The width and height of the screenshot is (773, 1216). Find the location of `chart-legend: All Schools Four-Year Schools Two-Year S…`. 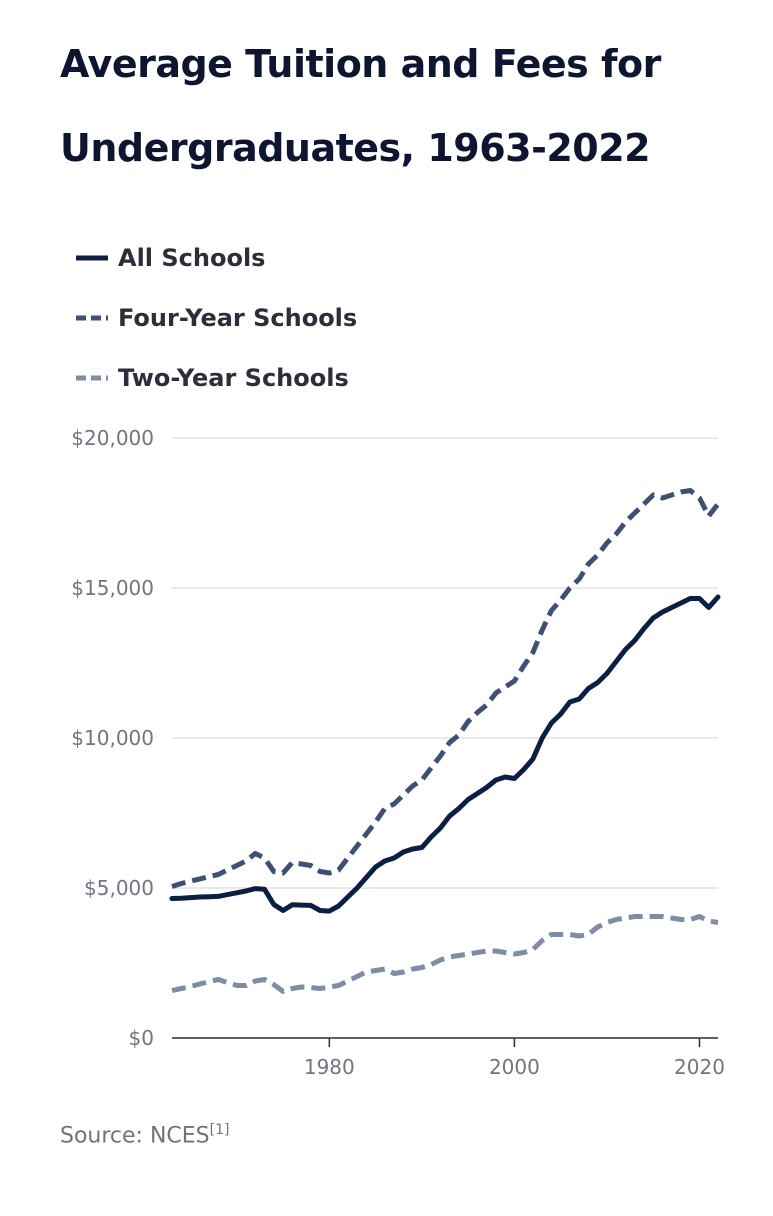

chart-legend: All Schools Four-Year Schools Two-Year S… is located at coordinates (216, 318).